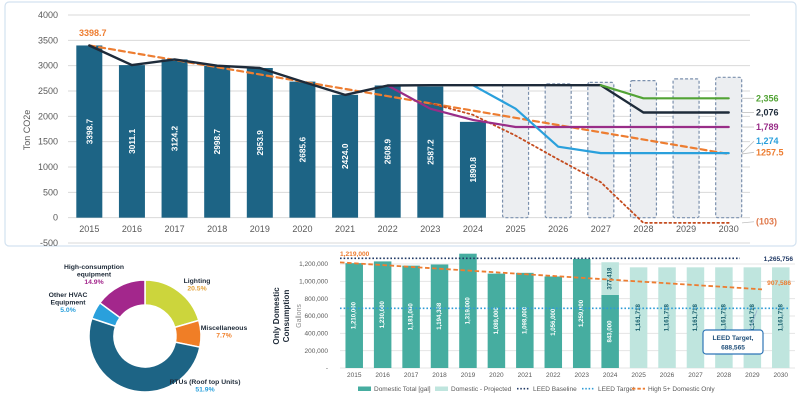  What do you see at coordinates (766, 222) in the screenshot?
I see `end-label-scenario-red-dotted: (103)` at bounding box center [766, 222].